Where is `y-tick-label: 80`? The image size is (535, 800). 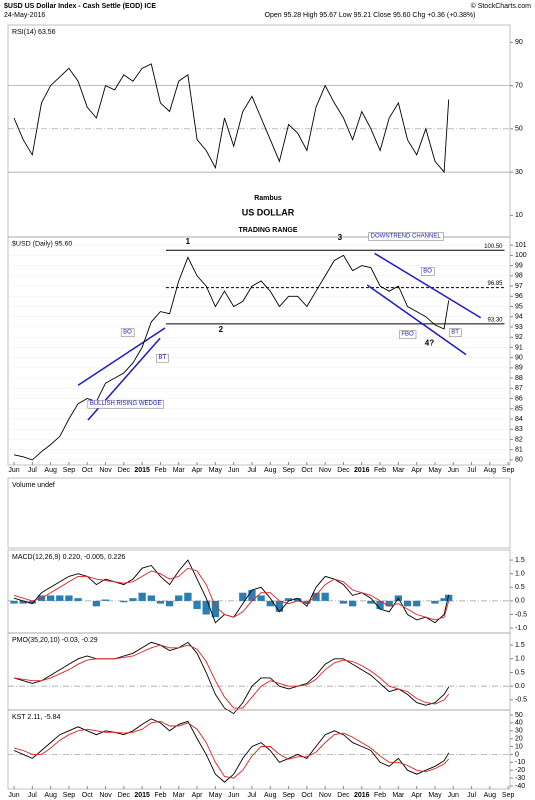
y-tick-label: 80 is located at coordinates (519, 460).